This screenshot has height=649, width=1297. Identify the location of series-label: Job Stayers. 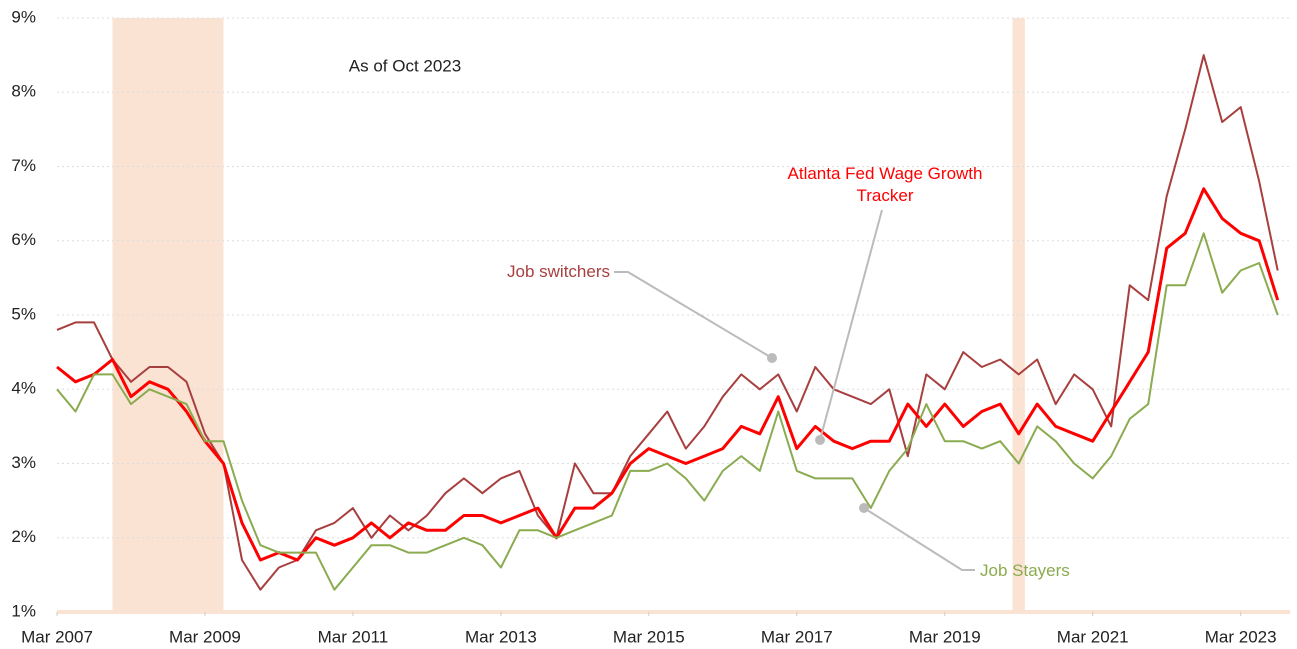
(1025, 570).